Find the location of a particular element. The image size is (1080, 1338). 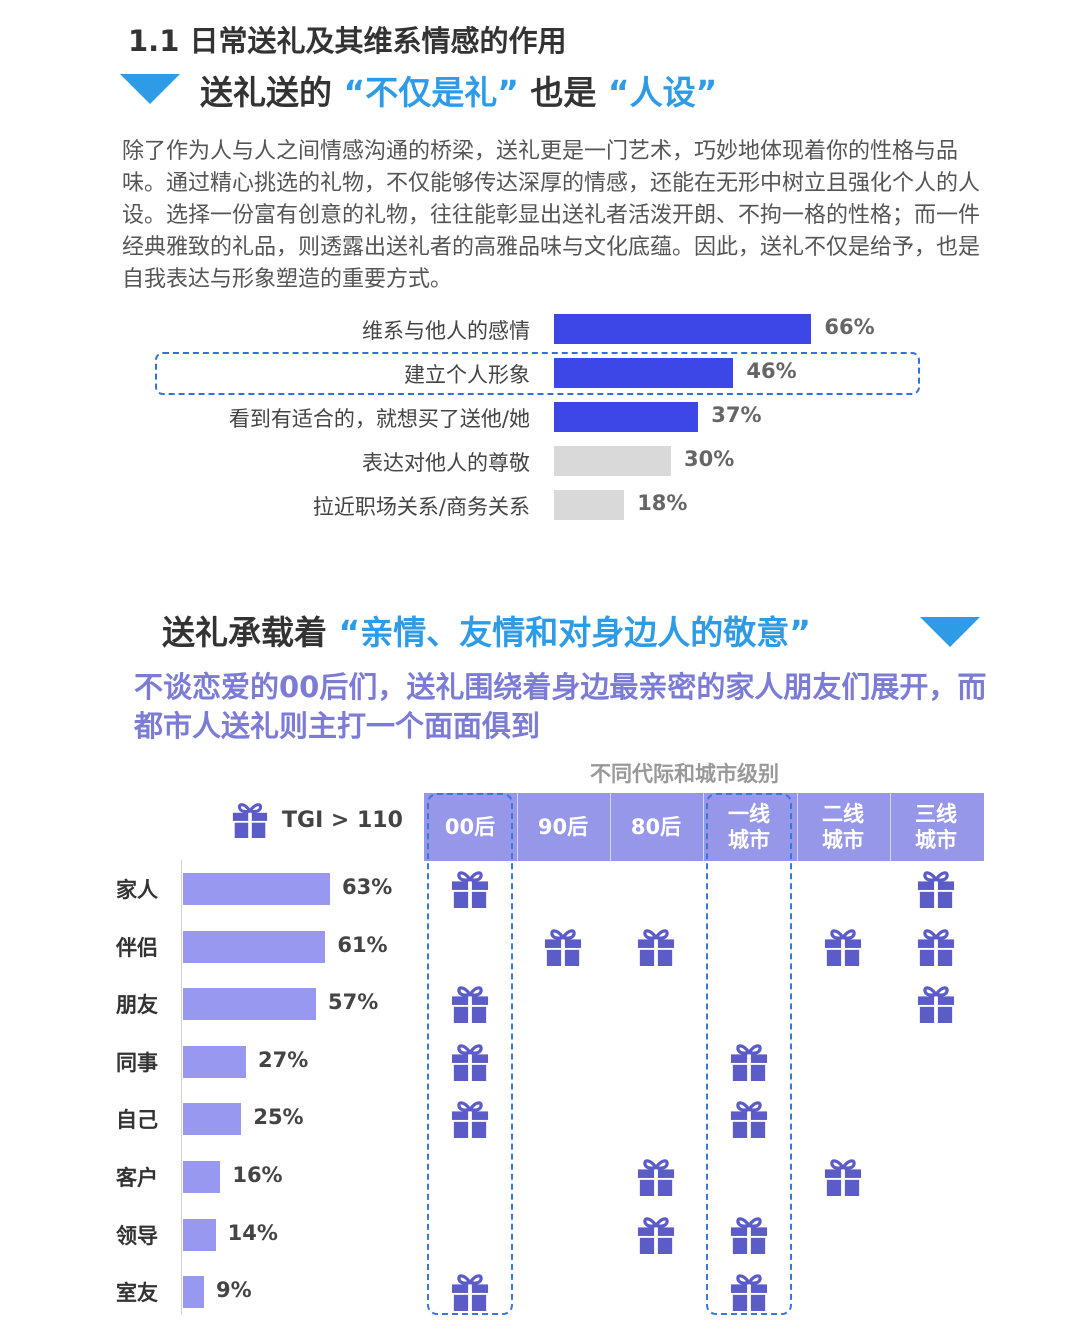

column-header: 一线 城市 is located at coordinates (749, 827).